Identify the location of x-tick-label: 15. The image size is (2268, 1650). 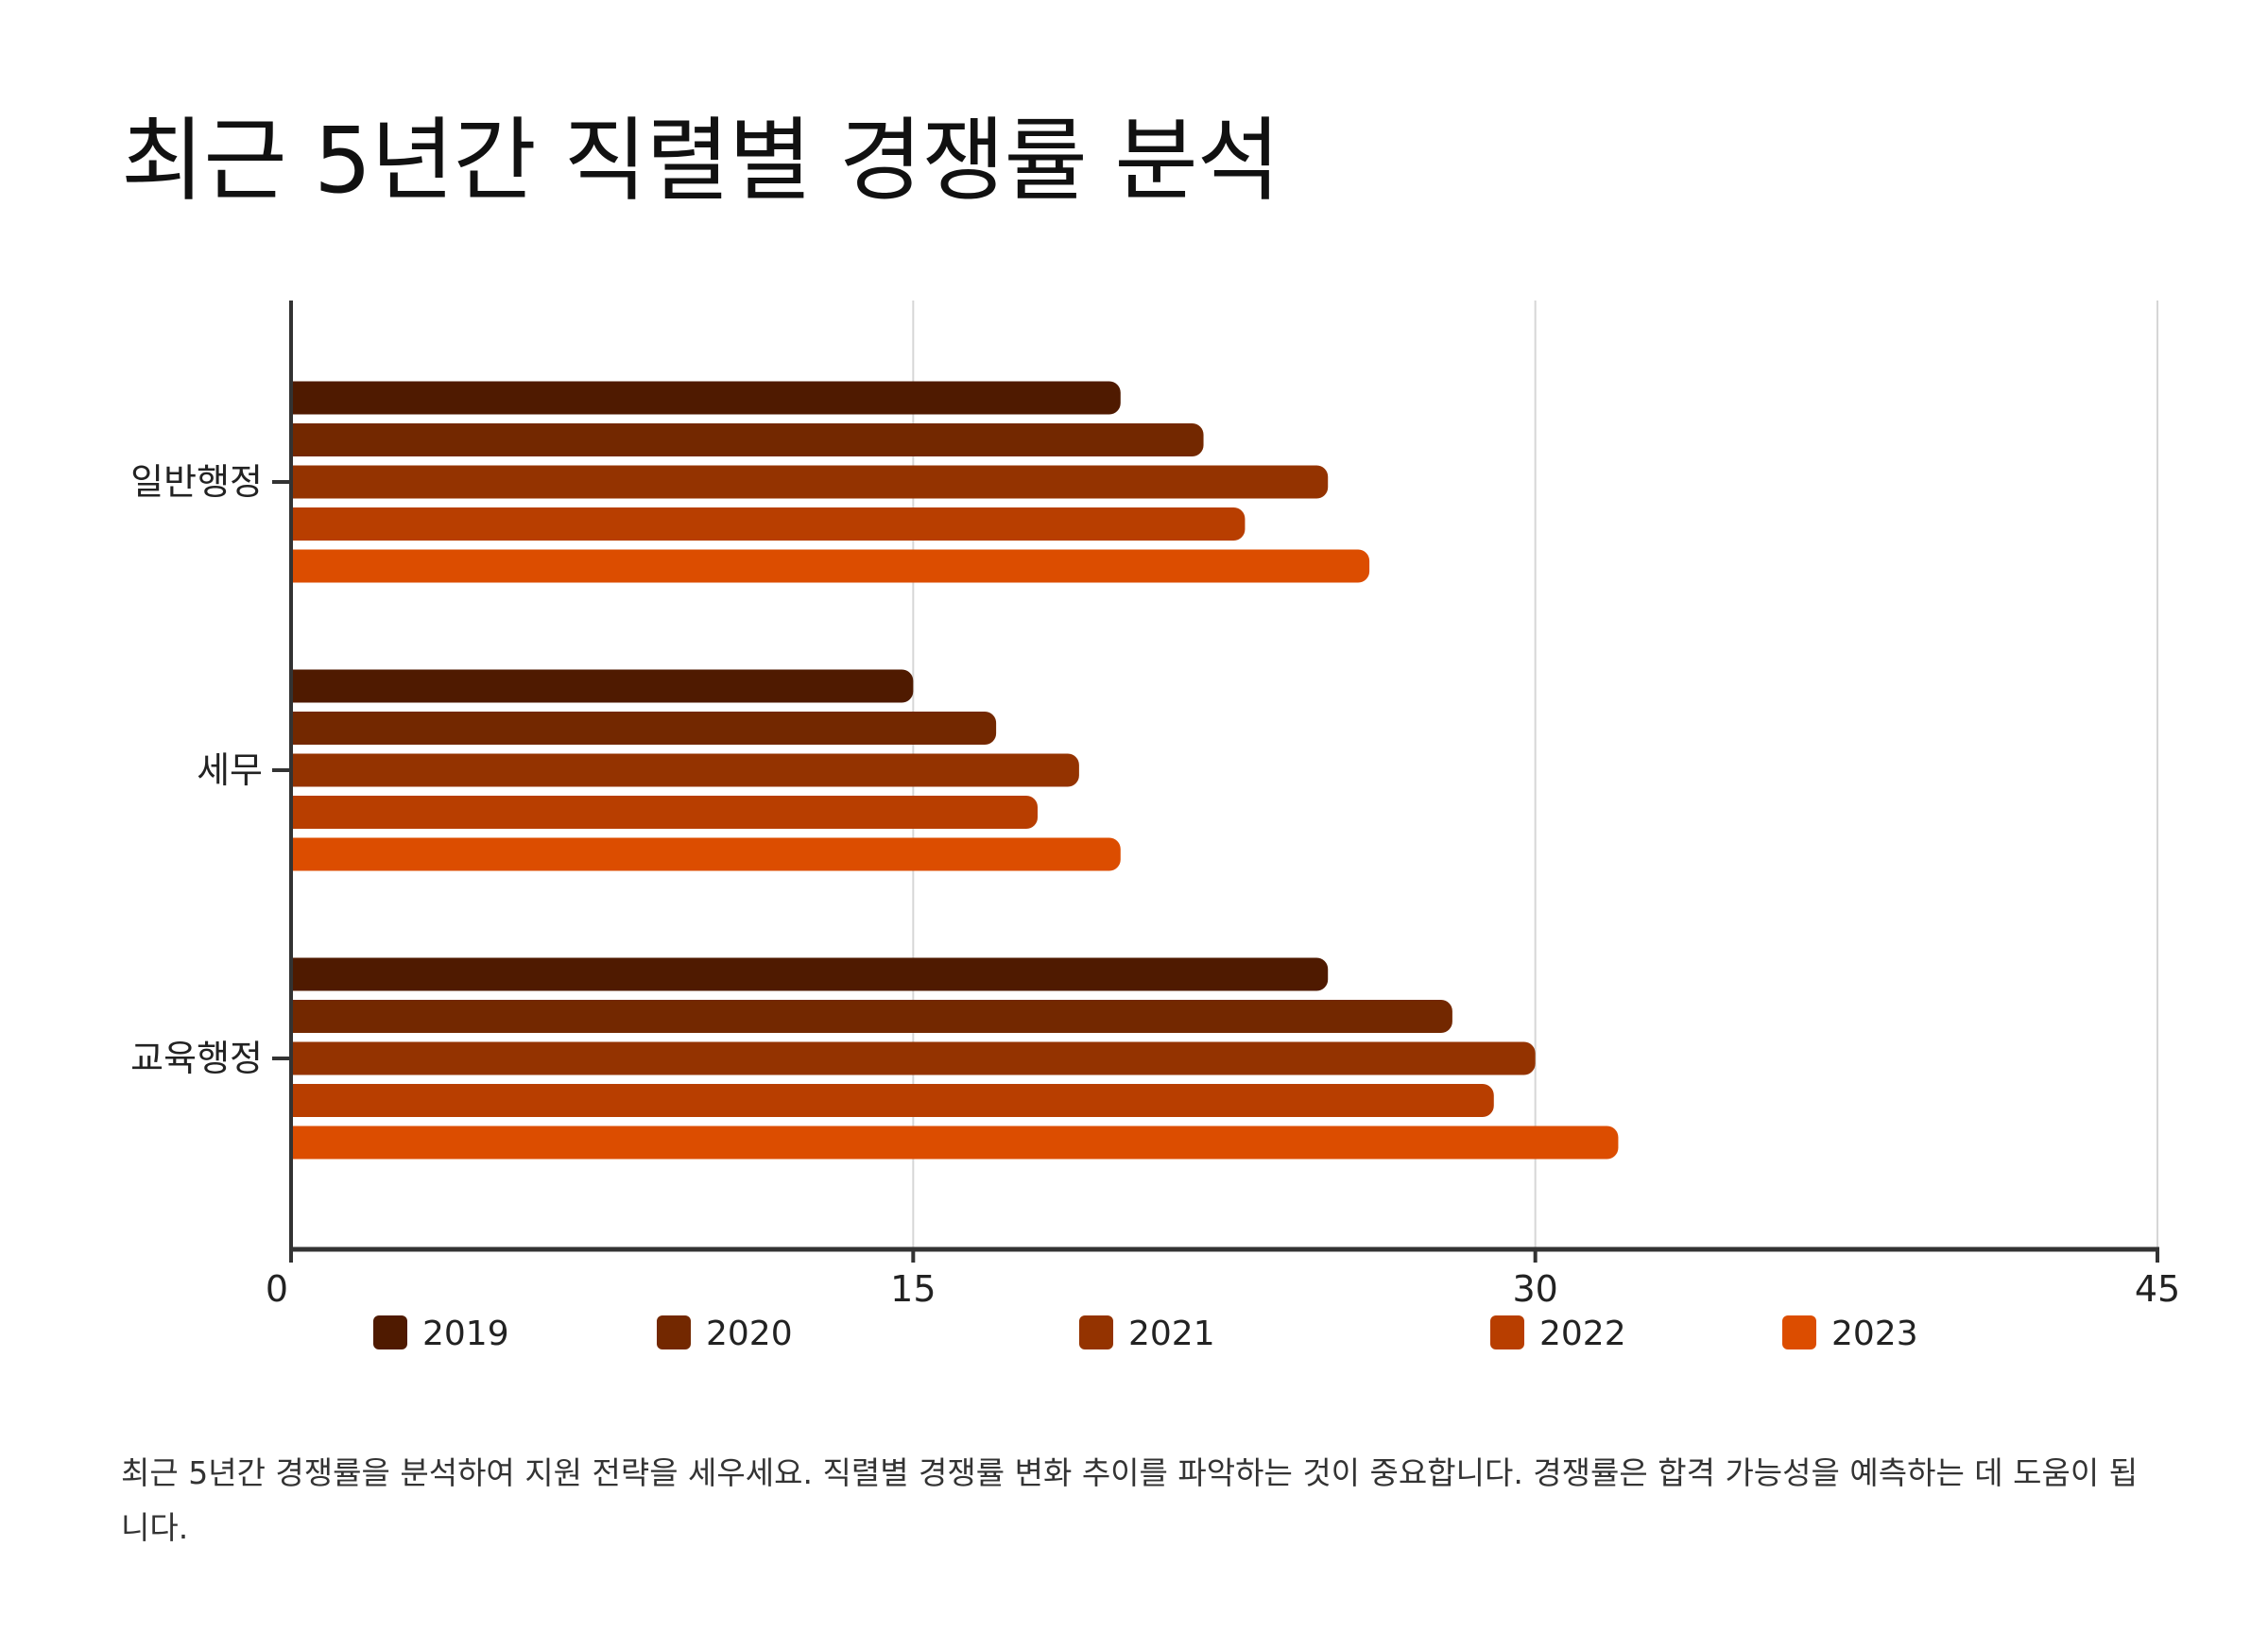
(913, 1289).